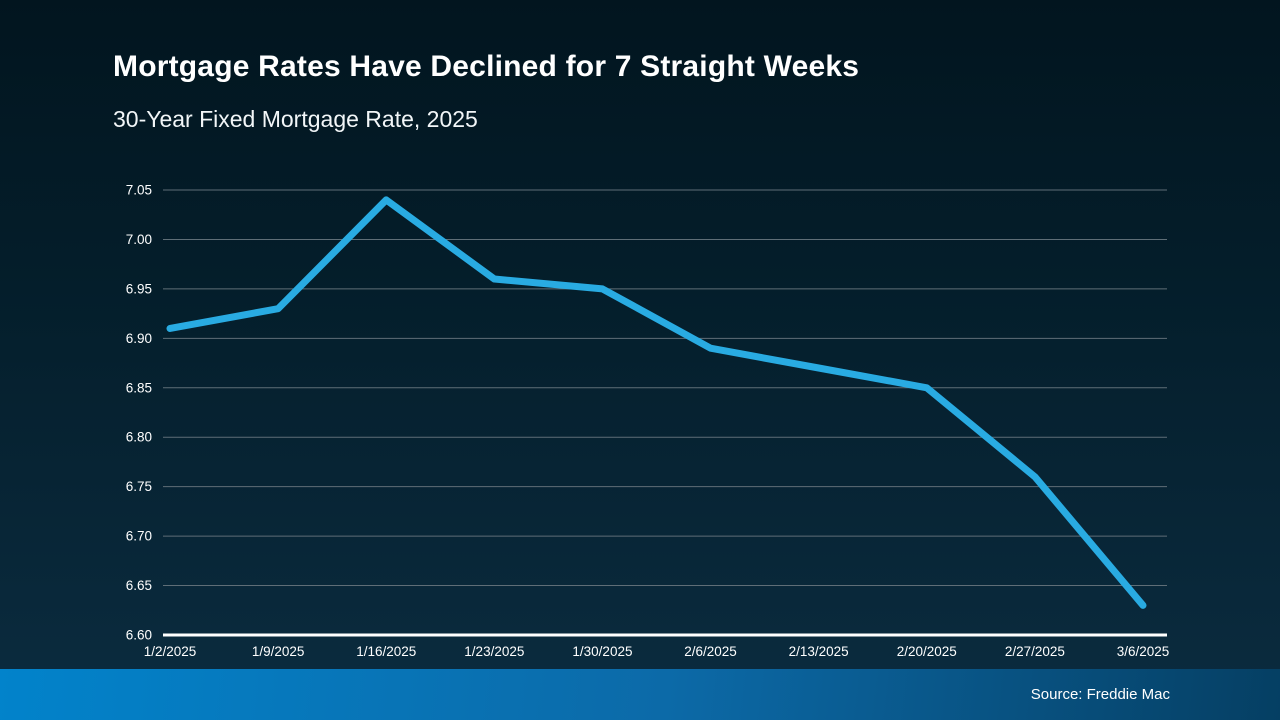  What do you see at coordinates (139, 437) in the screenshot?
I see `y-tick-label: 6.80` at bounding box center [139, 437].